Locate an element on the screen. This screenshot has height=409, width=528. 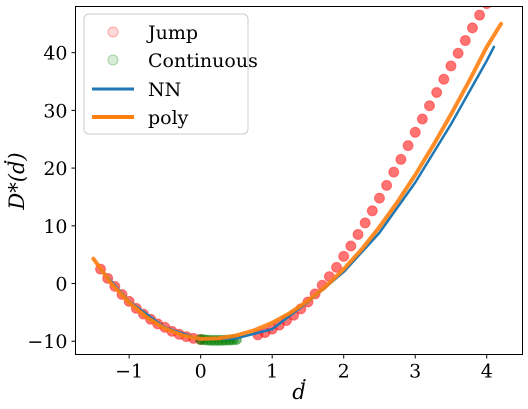
y-tick-label: −10 is located at coordinates (47, 342).